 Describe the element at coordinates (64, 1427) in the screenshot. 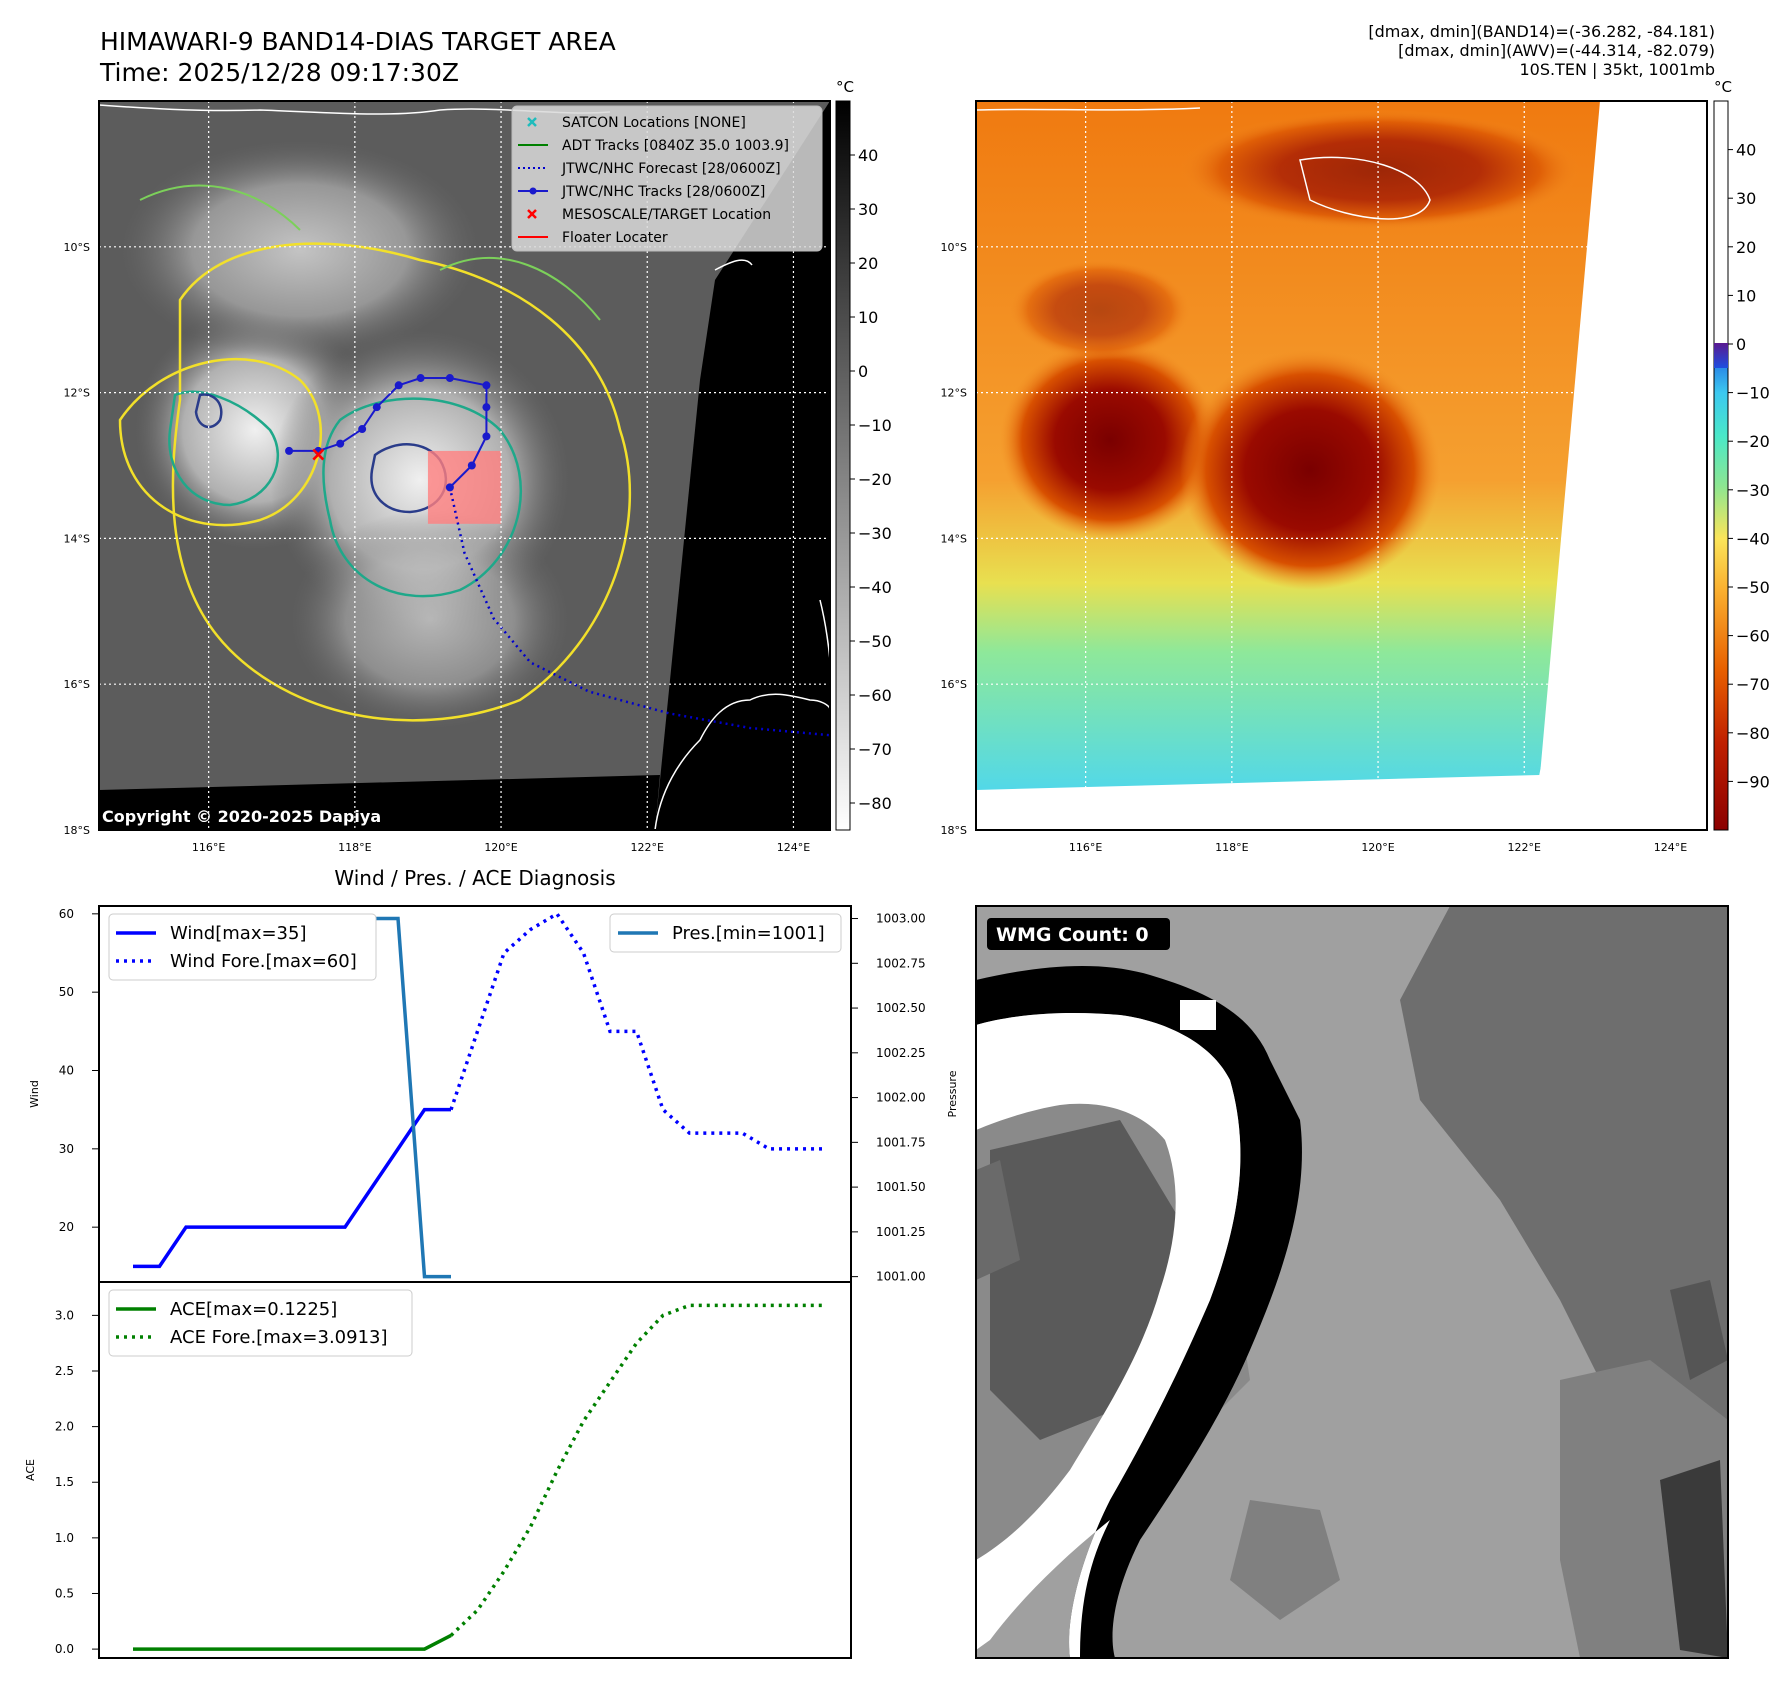

I see `ace-tick-label: 2.0` at that location.